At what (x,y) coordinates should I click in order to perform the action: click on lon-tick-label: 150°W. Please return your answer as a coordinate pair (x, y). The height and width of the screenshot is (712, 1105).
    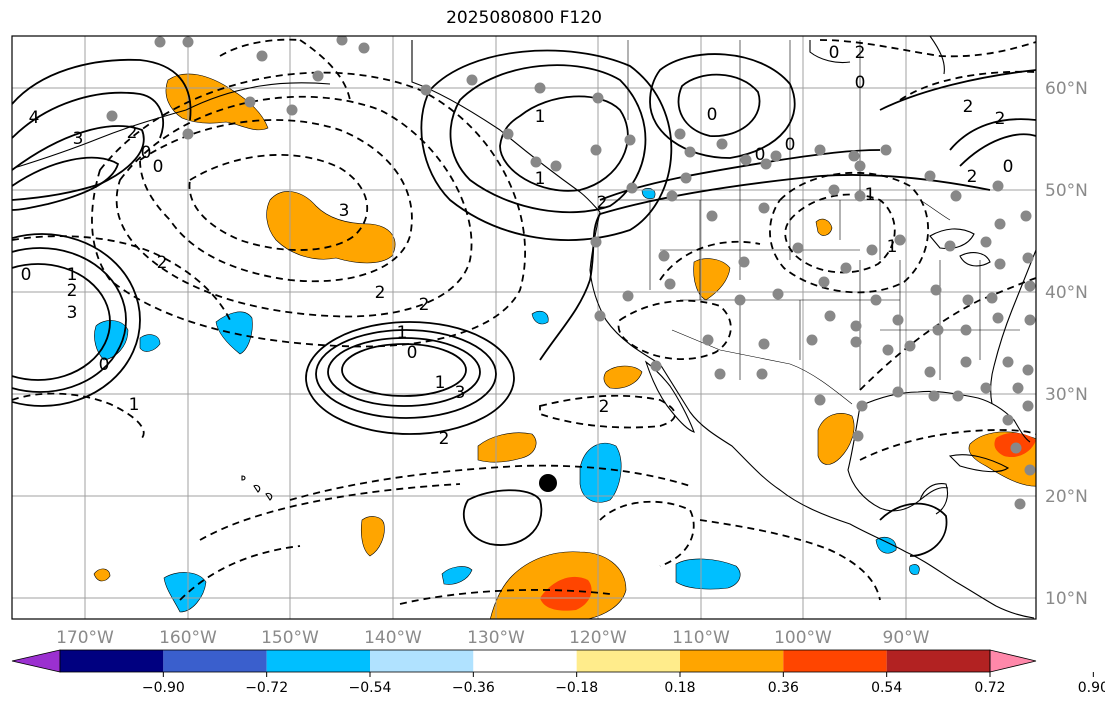
    Looking at the image, I should click on (290, 638).